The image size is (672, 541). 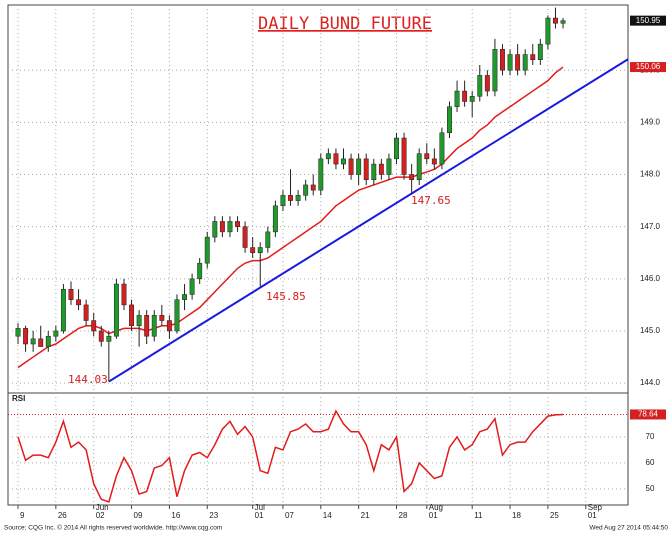 I want to click on rsi-value-box-label: 78.64, so click(x=648, y=414).